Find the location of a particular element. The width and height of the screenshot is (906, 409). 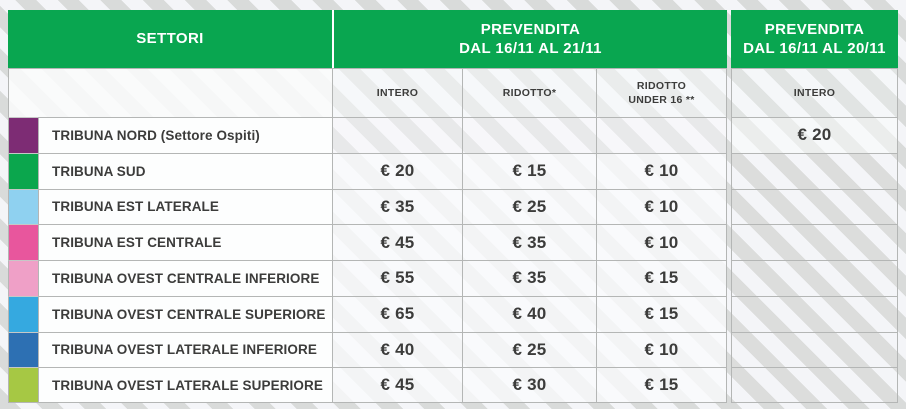

header-prevendita-right-title: PREVENDITA is located at coordinates (814, 29).